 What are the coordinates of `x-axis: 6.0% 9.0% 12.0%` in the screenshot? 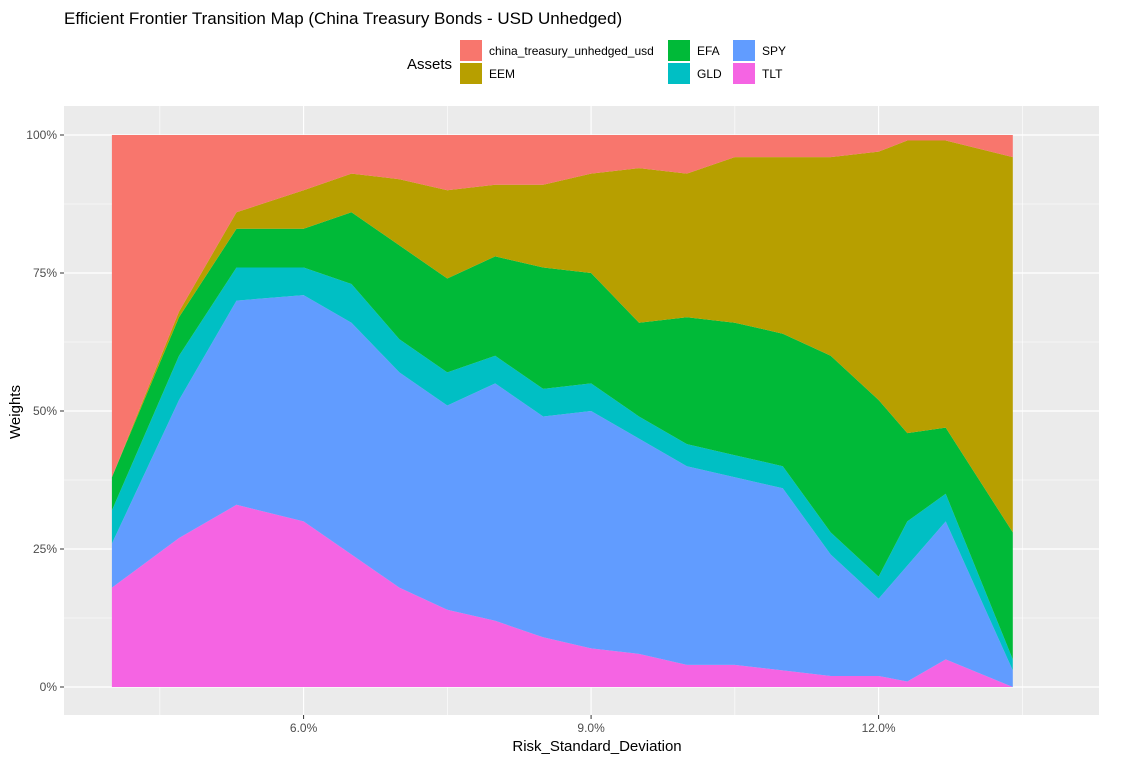 It's located at (593, 725).